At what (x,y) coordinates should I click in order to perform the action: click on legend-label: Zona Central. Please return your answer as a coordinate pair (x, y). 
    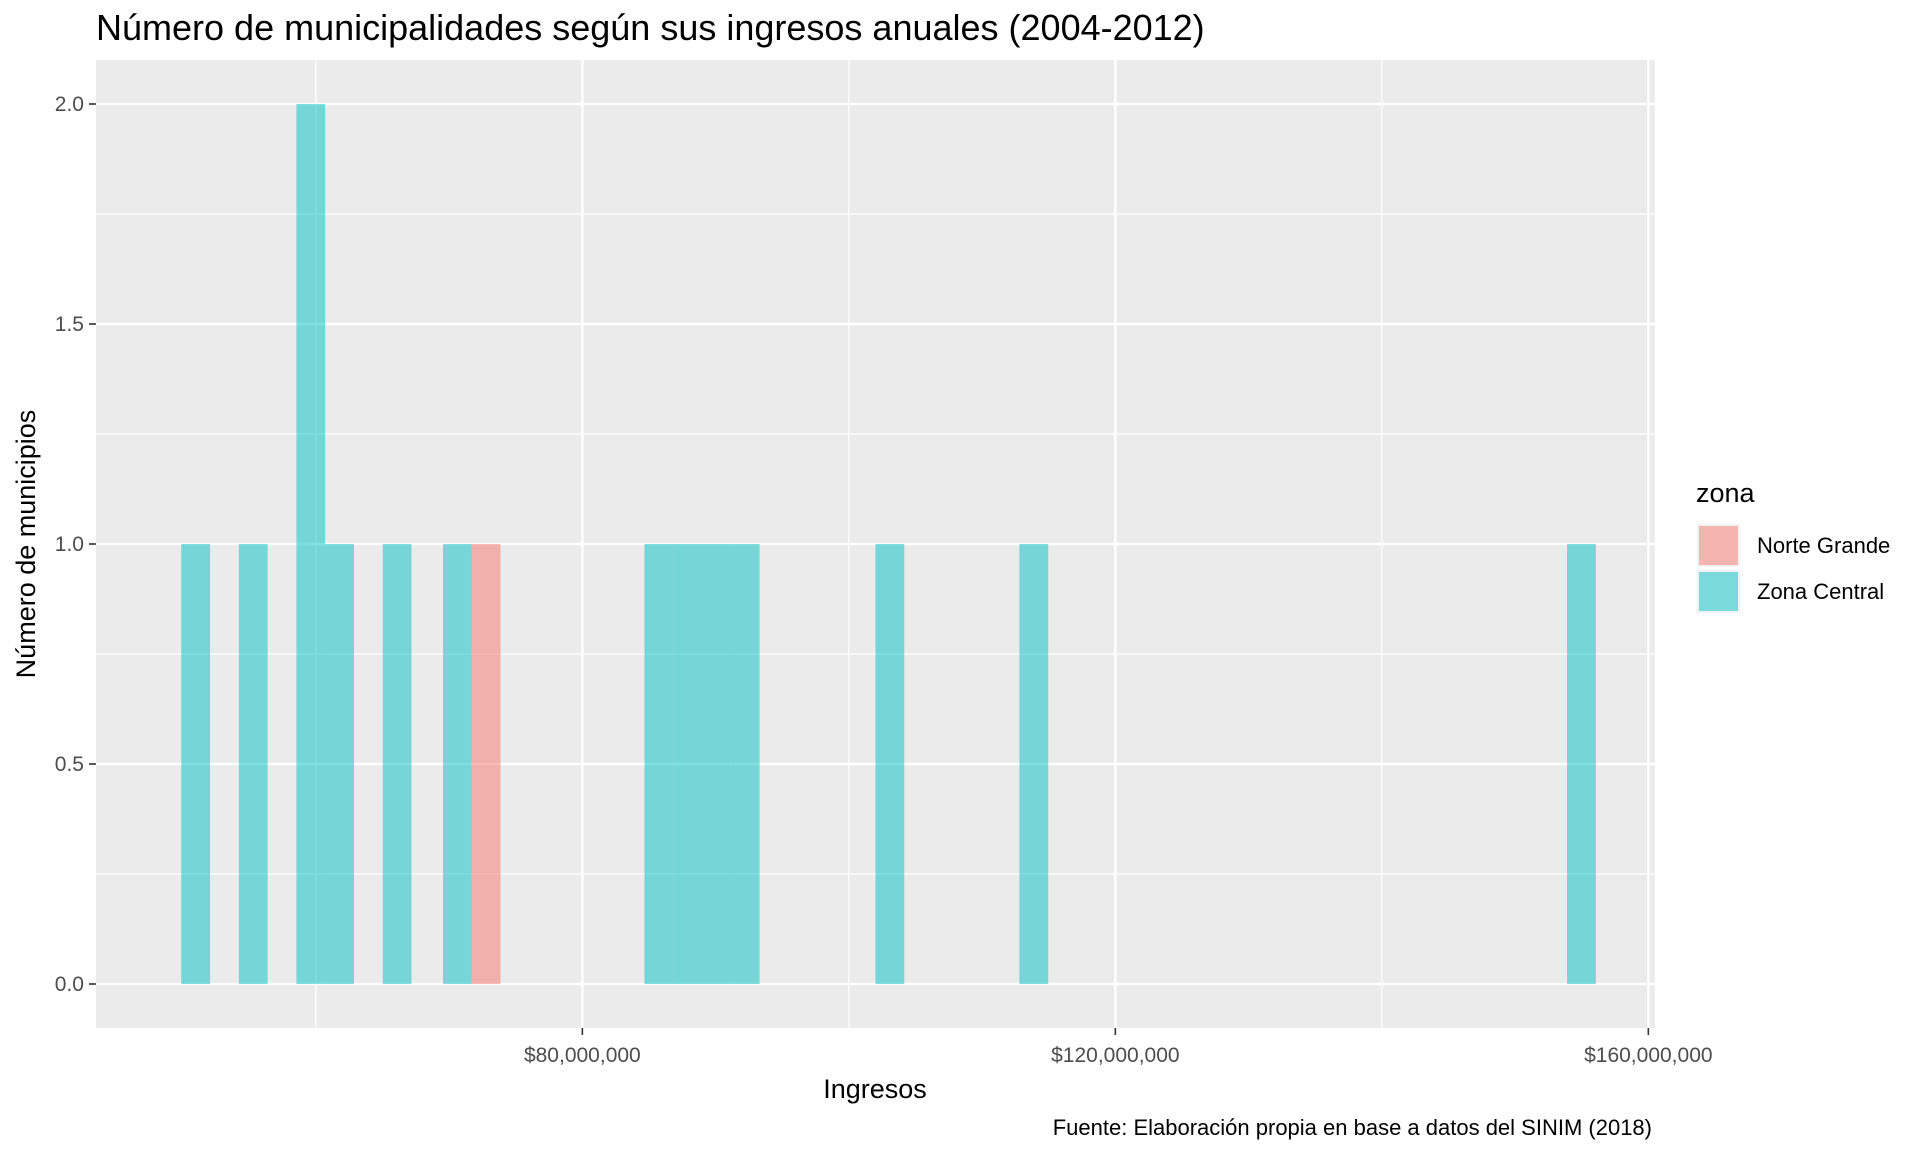
    Looking at the image, I should click on (1820, 591).